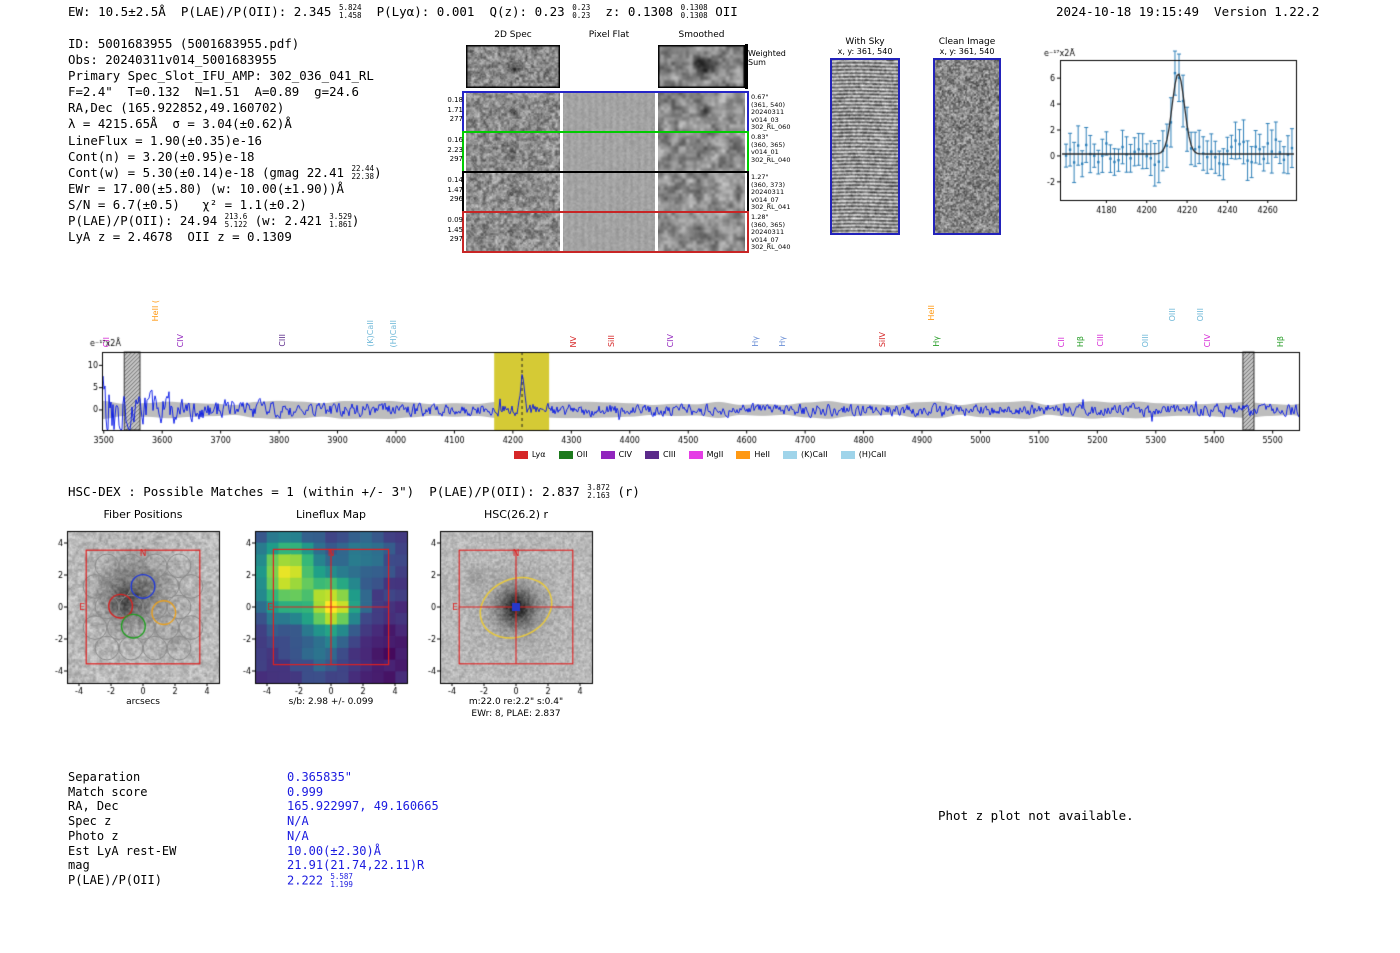 The height and width of the screenshot is (953, 1400). Describe the element at coordinates (340, 221) in the screenshot. I see `stacked-uncertainty: 3.529 1.861` at that location.